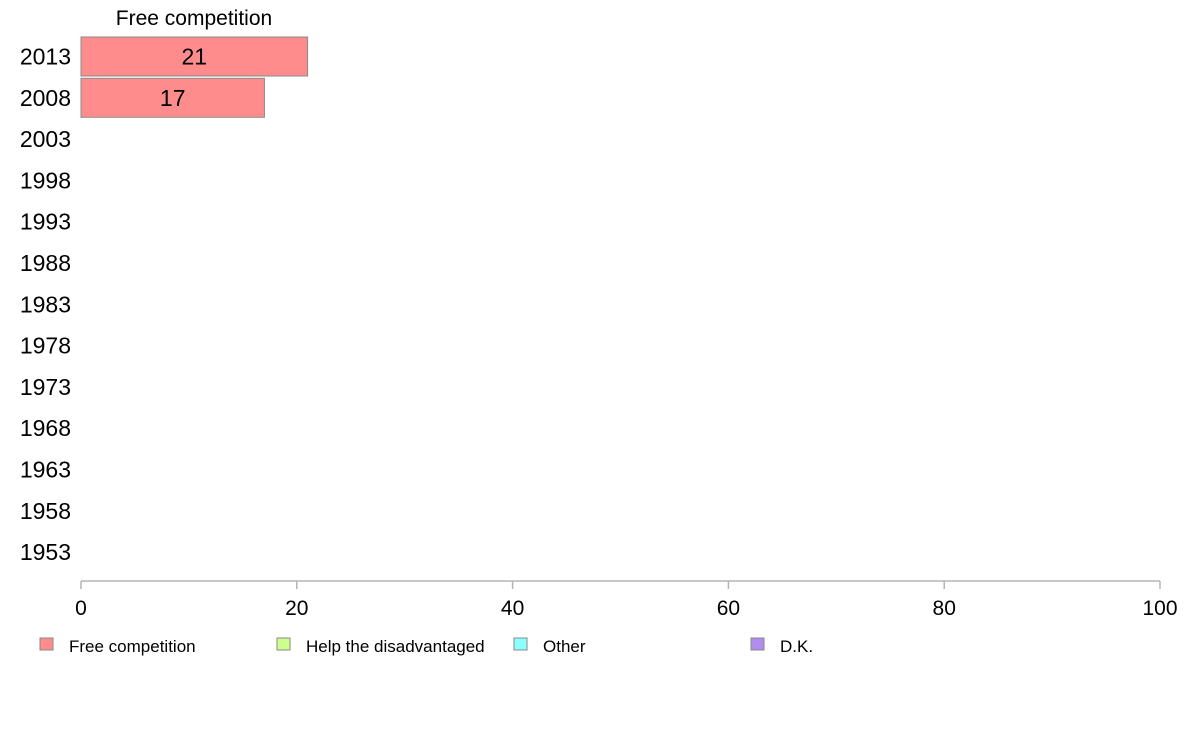 This screenshot has width=1188, height=736. I want to click on data-label-2013-series-0: 21, so click(194, 57).